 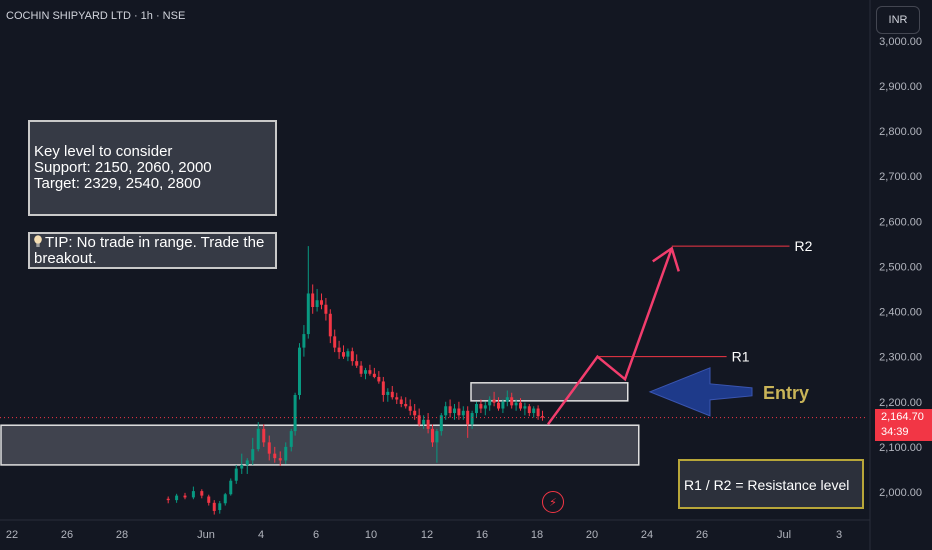 I want to click on resistance-zone, so click(x=549, y=392).